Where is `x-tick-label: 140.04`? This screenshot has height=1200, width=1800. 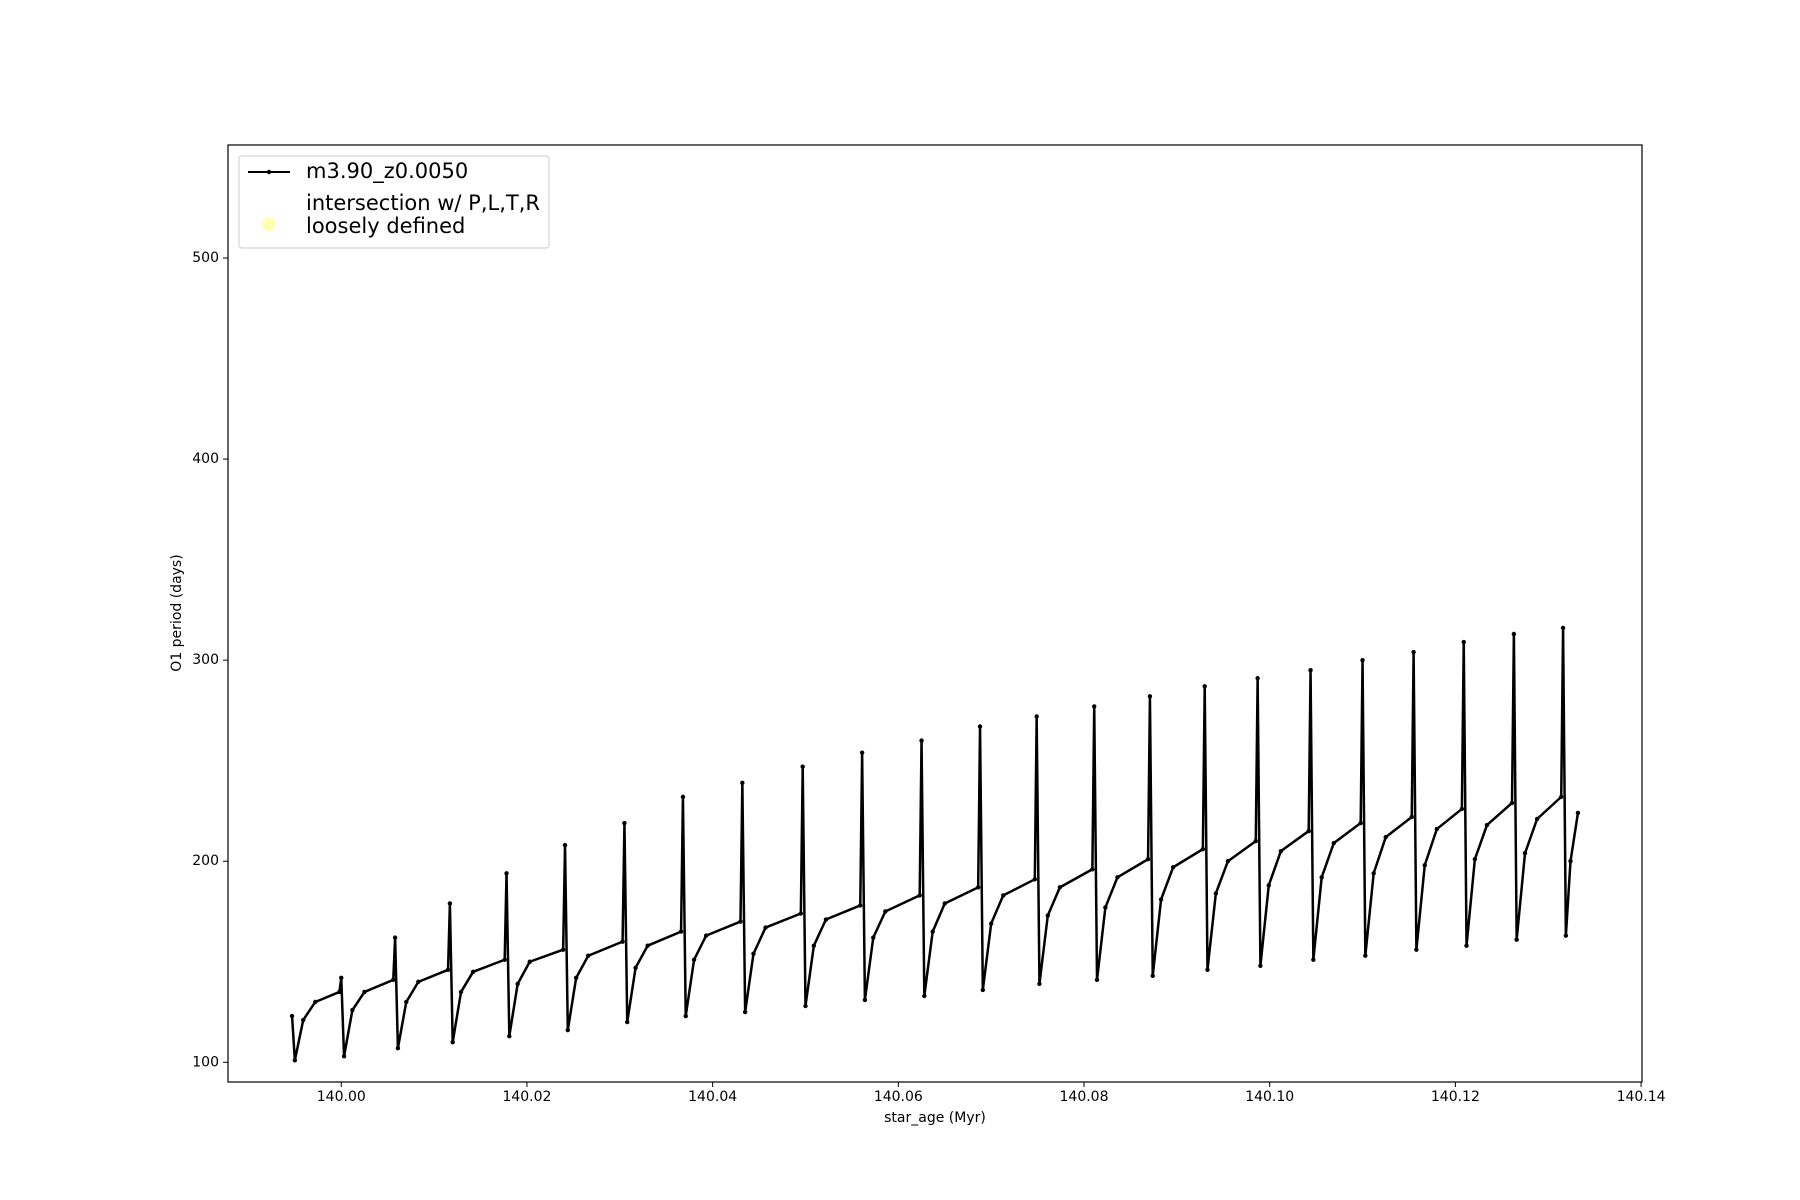 x-tick-label: 140.04 is located at coordinates (712, 1097).